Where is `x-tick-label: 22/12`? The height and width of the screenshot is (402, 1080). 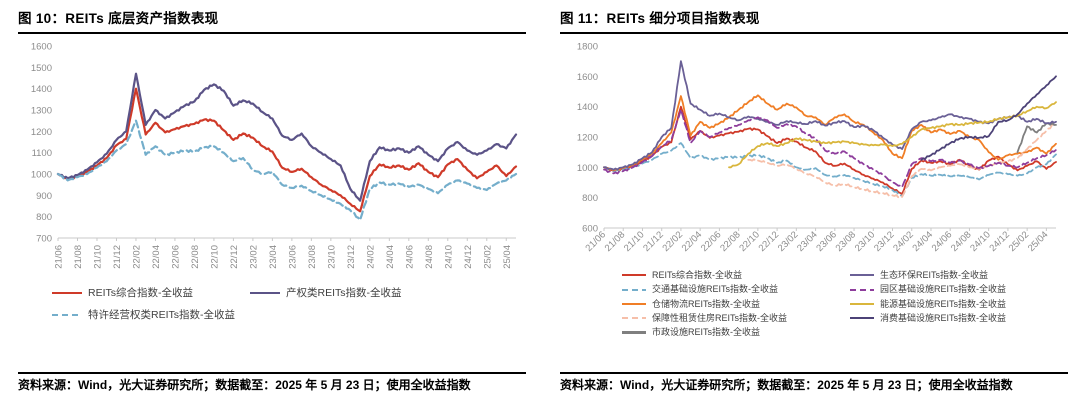 x-tick-label: 22/12 is located at coordinates (769, 241).